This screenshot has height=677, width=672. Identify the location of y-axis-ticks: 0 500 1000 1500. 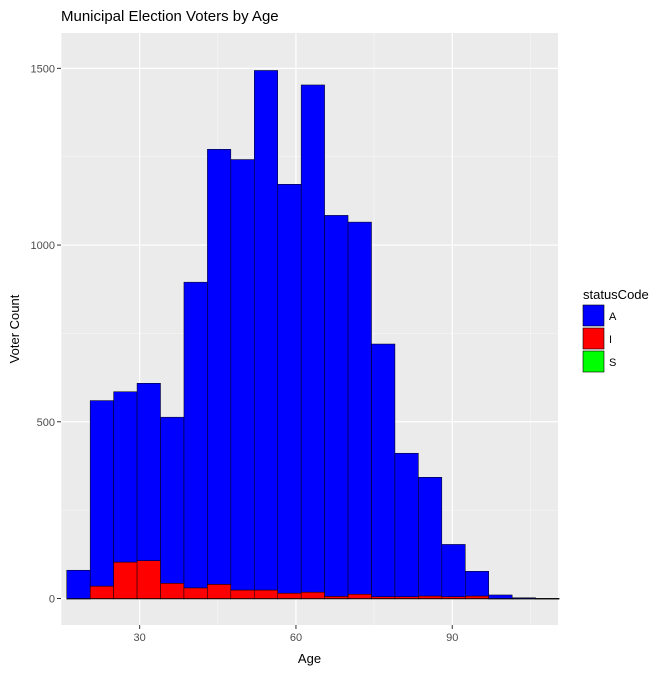
(46, 334).